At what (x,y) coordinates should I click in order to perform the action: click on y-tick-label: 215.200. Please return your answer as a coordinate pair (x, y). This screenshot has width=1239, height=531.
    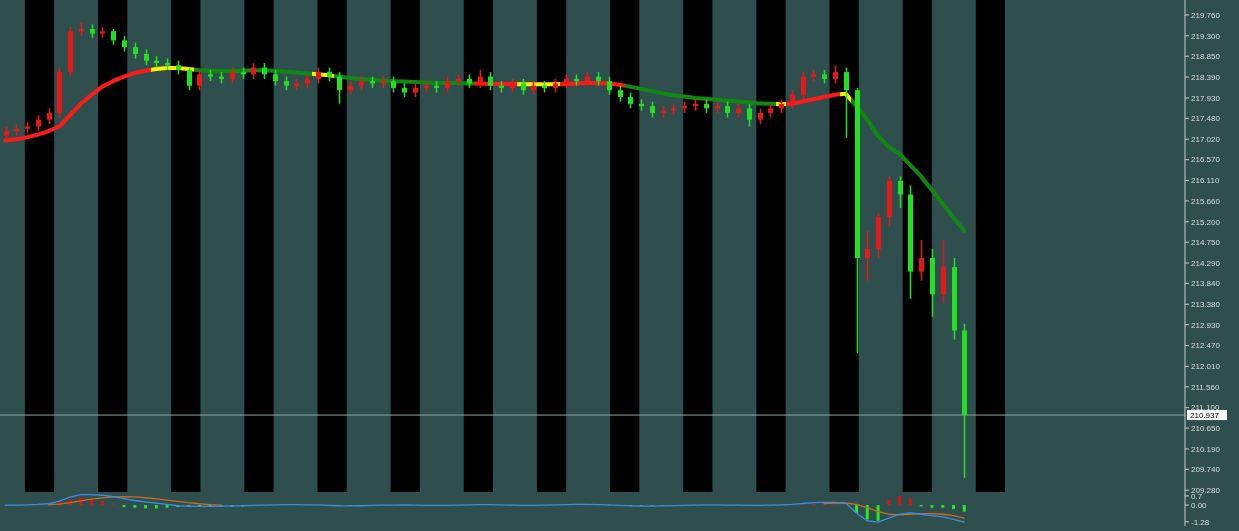
    Looking at the image, I should click on (1206, 222).